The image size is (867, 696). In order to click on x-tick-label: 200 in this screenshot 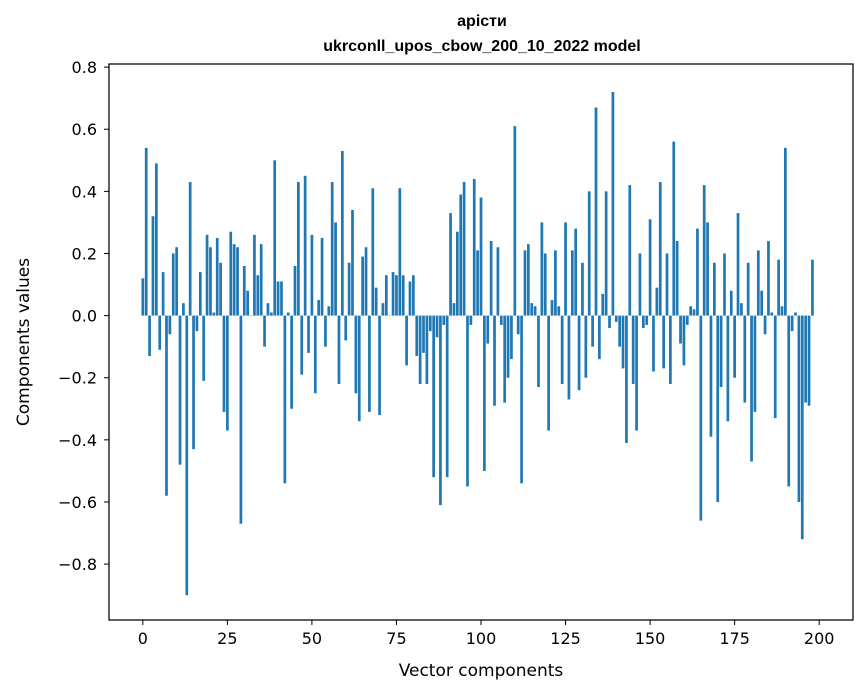, I will do `click(819, 638)`.